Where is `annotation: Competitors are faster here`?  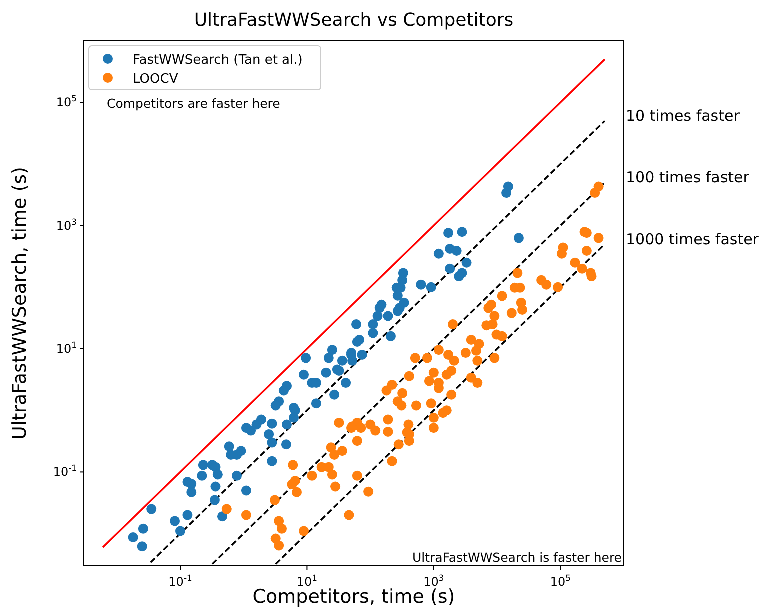
annotation: Competitors are faster here is located at coordinates (194, 103).